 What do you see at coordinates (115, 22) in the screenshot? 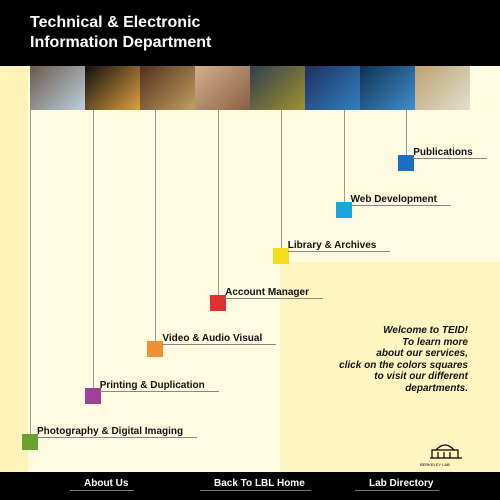
I see `header-title: Technical & Electronic` at bounding box center [115, 22].